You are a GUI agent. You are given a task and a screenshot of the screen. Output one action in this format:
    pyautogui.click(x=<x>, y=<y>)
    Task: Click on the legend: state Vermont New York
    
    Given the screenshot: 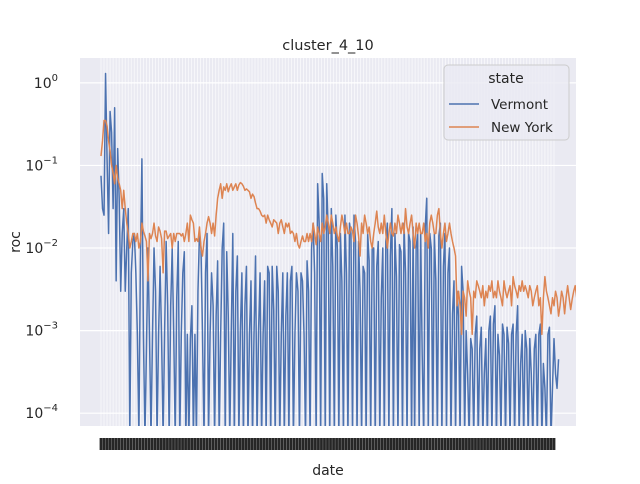 What is the action you would take?
    pyautogui.click(x=506, y=102)
    